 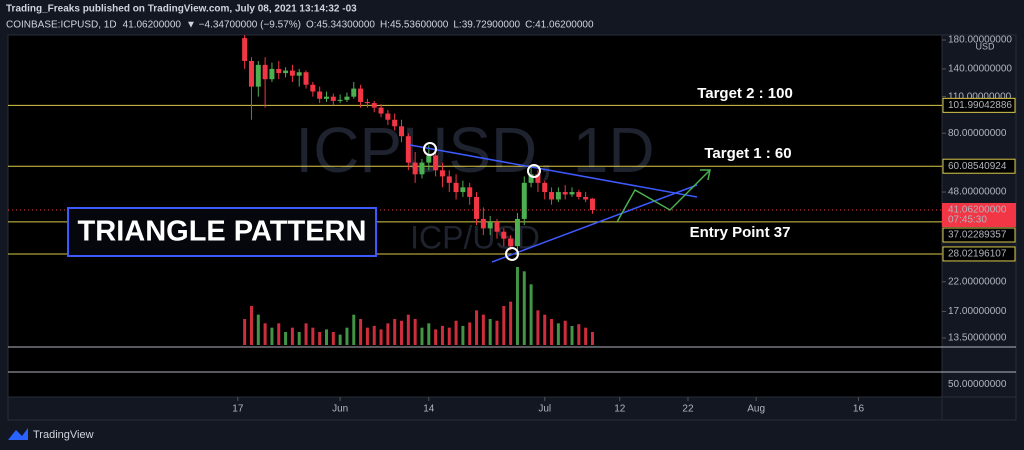 What do you see at coordinates (747, 153) in the screenshot?
I see `target1-label: Target 1 : 60` at bounding box center [747, 153].